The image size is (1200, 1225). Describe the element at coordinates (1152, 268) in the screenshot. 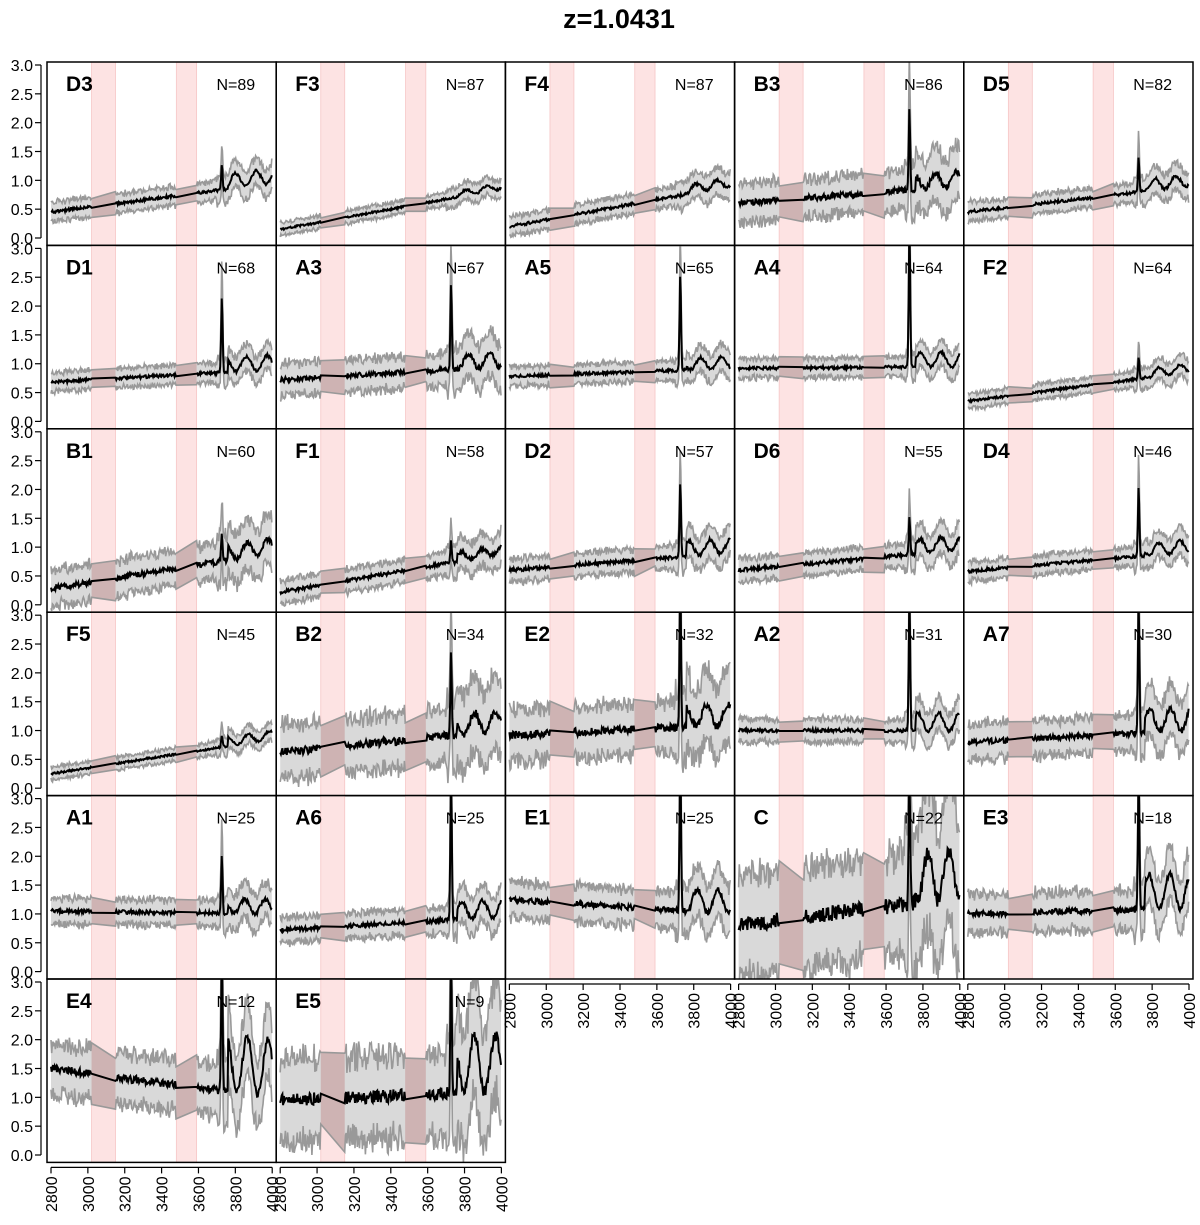

I see `panel-count: N=64` at that location.